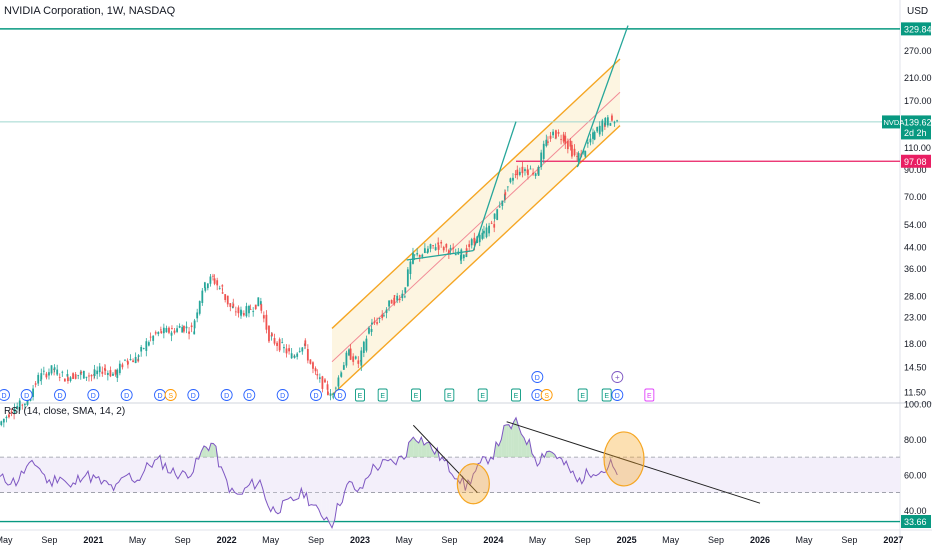 Image resolution: width=932 pixels, height=550 pixels. What do you see at coordinates (309, 473) in the screenshot?
I see `rsi-line` at bounding box center [309, 473].